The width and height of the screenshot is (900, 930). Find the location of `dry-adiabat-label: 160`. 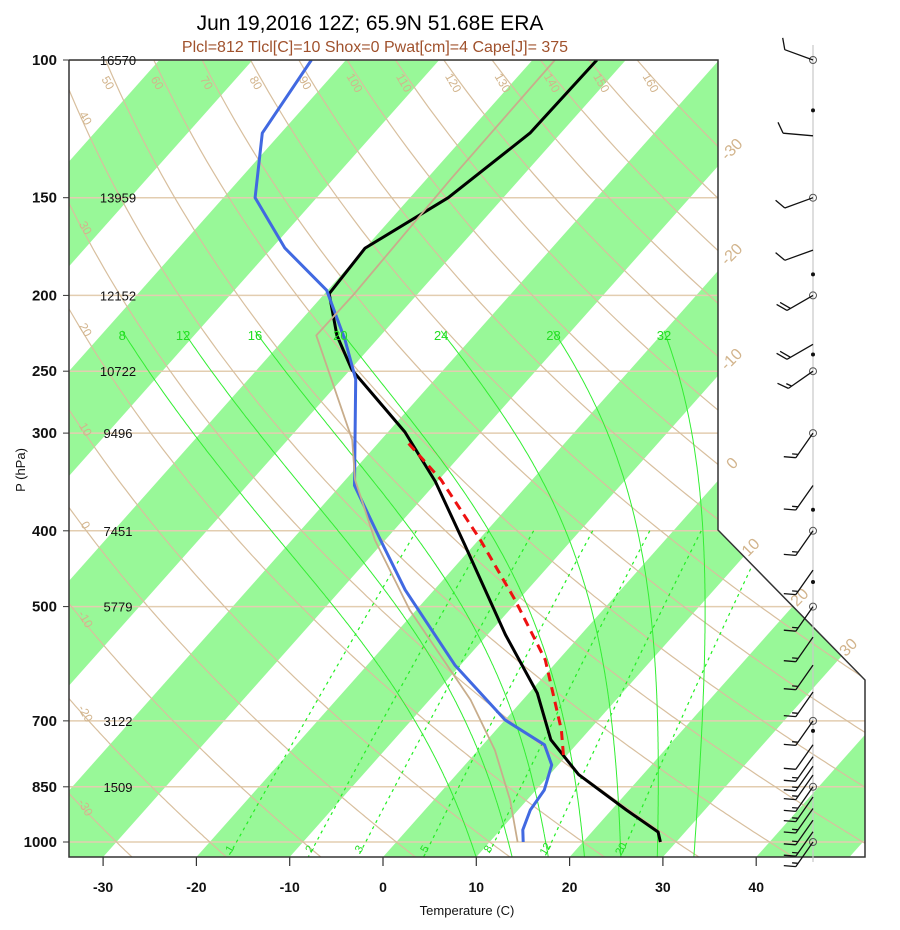

dry-adiabat-label: 160 is located at coordinates (651, 83).